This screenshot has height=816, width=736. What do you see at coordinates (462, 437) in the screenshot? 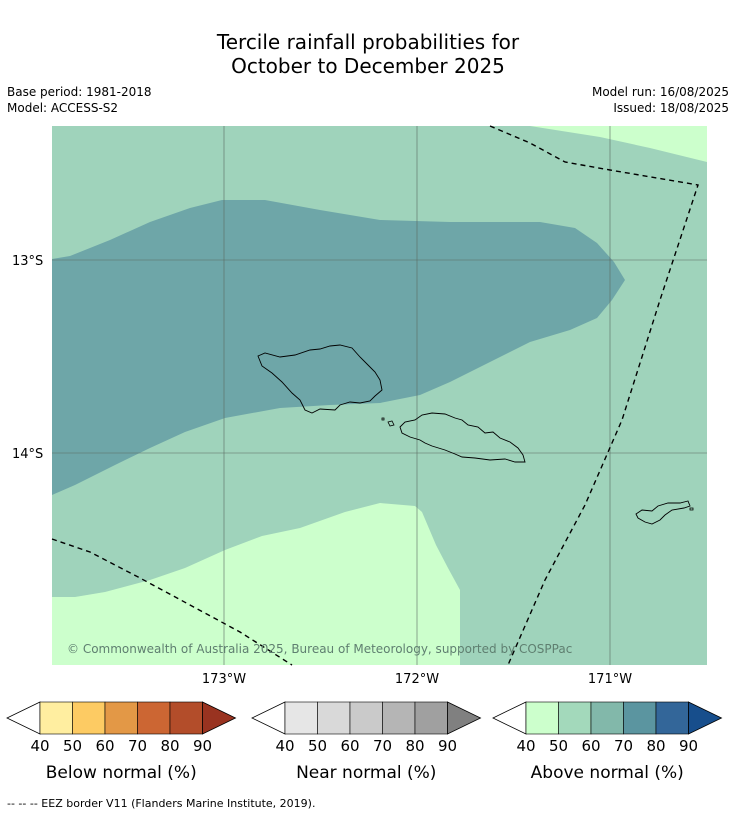
I see `island-upolu` at bounding box center [462, 437].